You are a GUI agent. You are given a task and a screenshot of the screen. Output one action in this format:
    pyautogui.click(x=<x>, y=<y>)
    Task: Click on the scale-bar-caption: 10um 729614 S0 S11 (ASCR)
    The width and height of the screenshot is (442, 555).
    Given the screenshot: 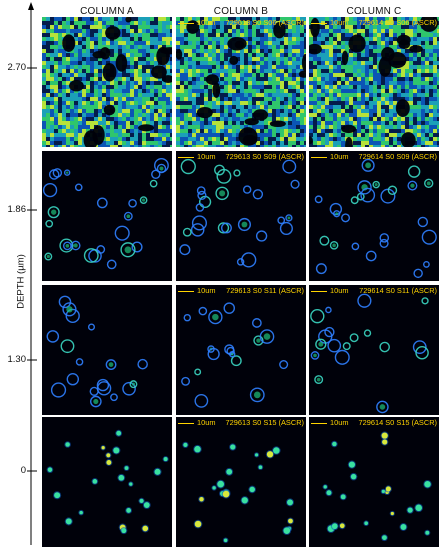 What is the action you would take?
    pyautogui.click(x=374, y=291)
    